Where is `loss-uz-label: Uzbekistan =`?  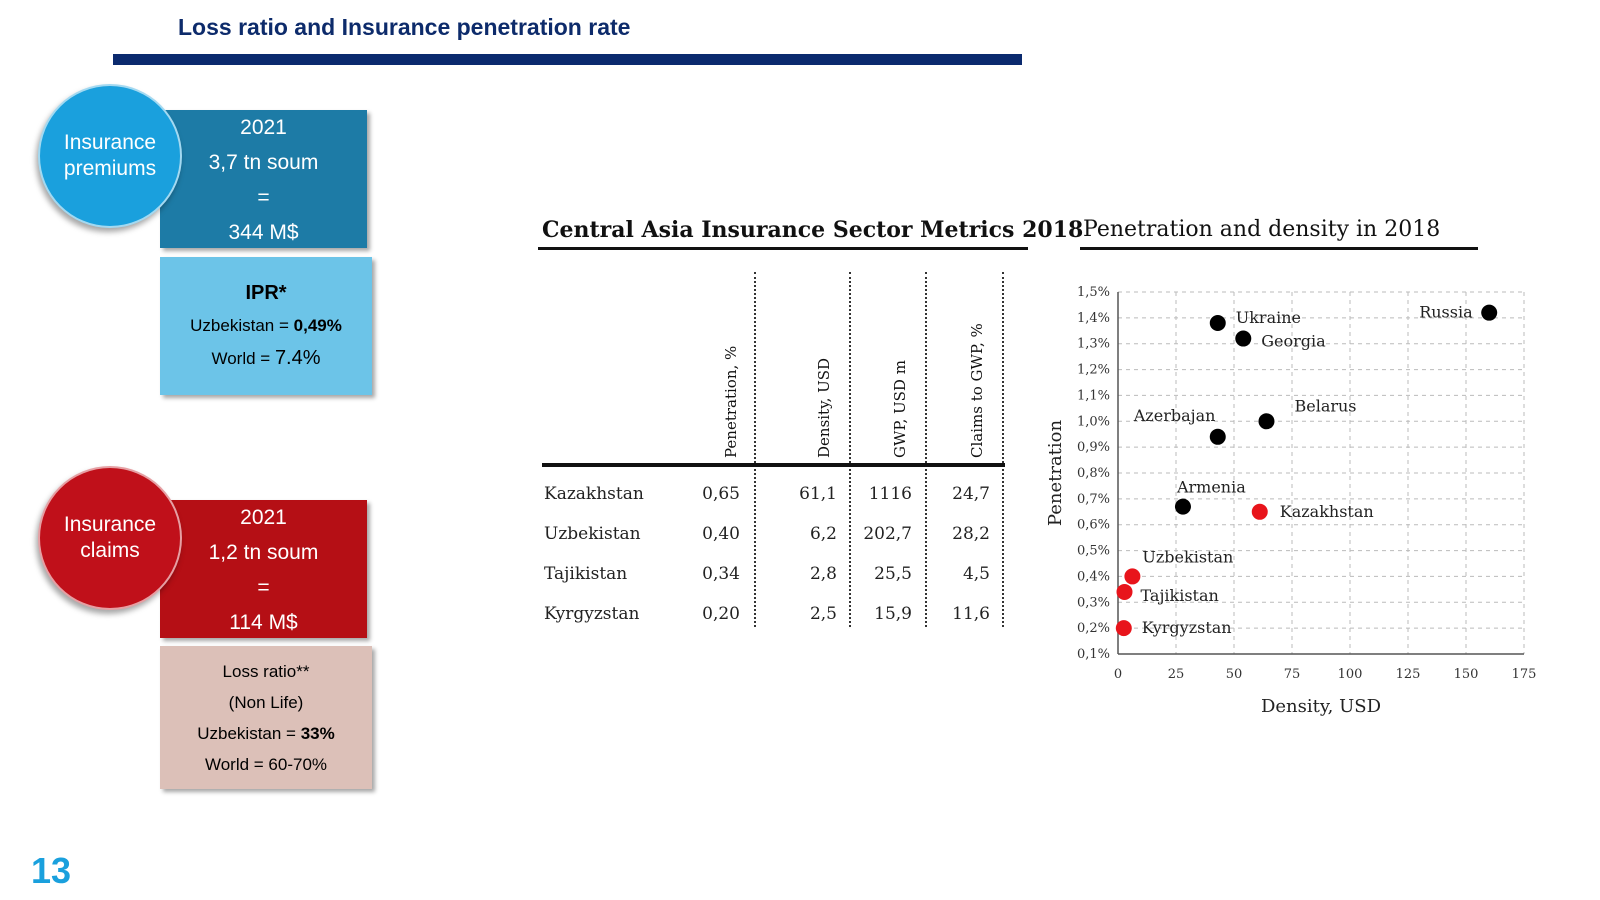 loss-uz-label: Uzbekistan = is located at coordinates (249, 733).